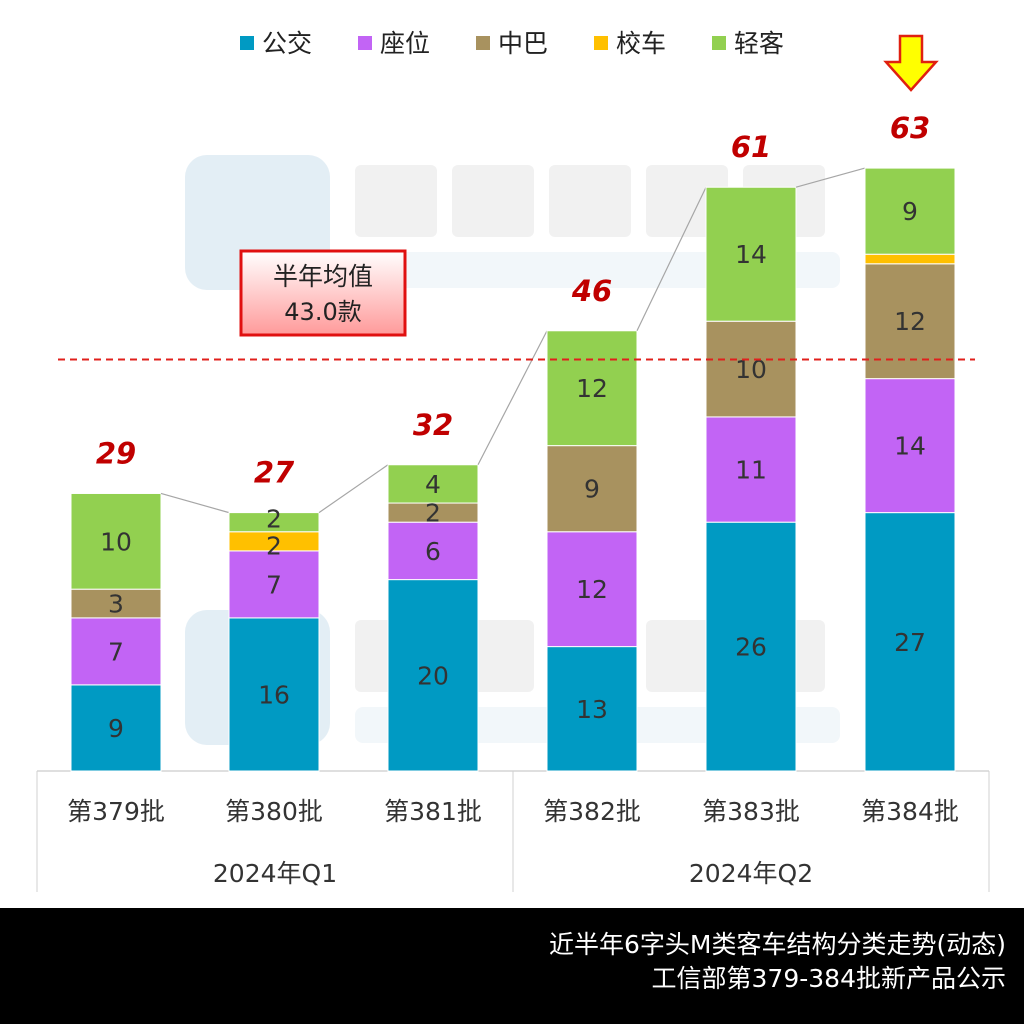  What do you see at coordinates (322, 312) in the screenshot?
I see `average-callout-value: 43.0款` at bounding box center [322, 312].